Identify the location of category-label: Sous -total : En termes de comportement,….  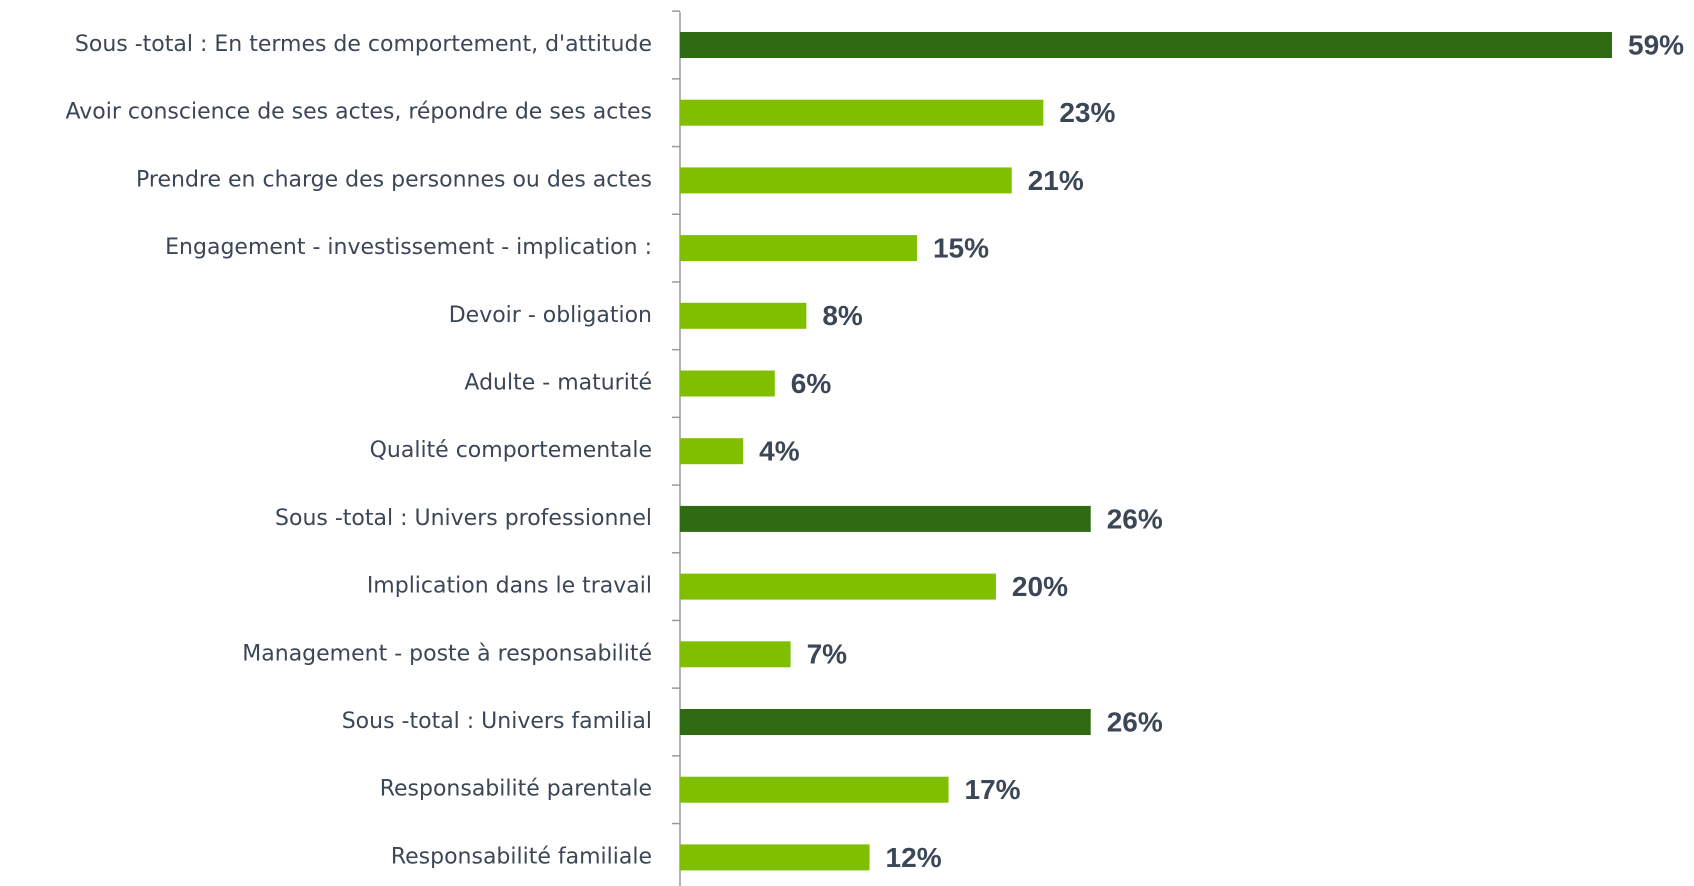
(363, 44).